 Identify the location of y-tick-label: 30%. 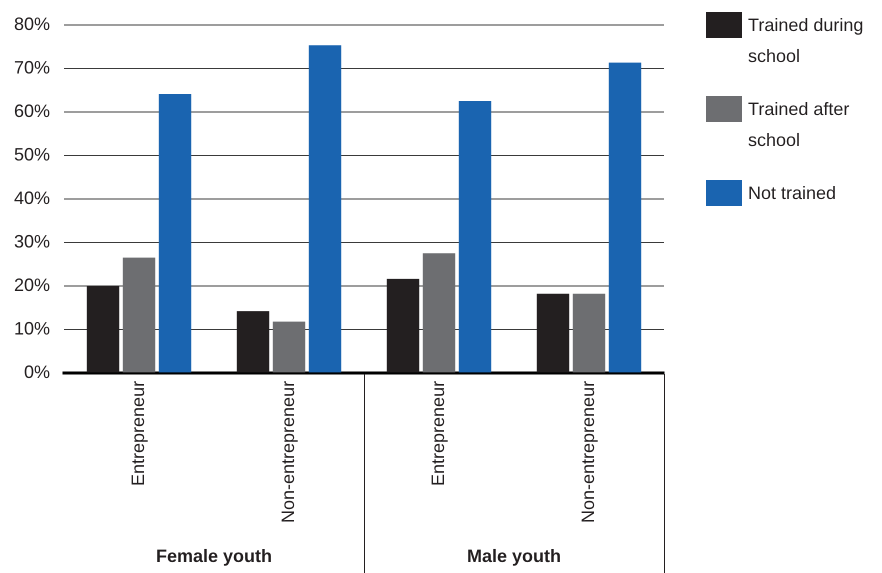
(32, 241).